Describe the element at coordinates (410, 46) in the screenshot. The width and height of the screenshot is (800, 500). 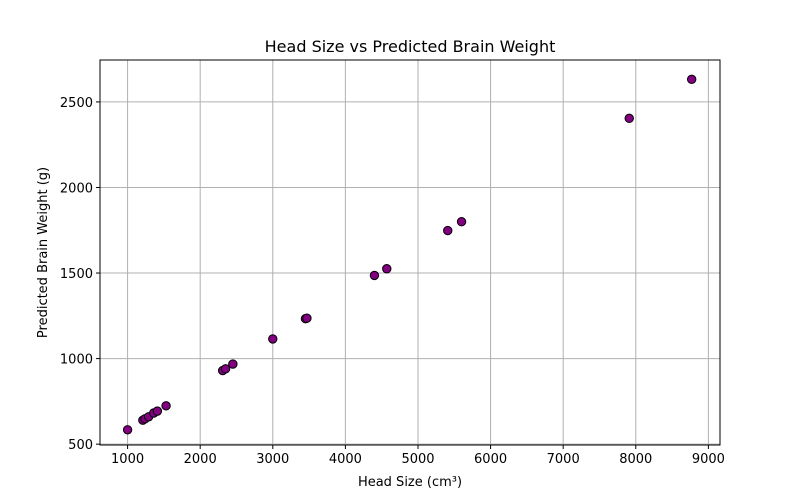
I see `chart-title: Head Size vs Predicted Brain Weight` at that location.